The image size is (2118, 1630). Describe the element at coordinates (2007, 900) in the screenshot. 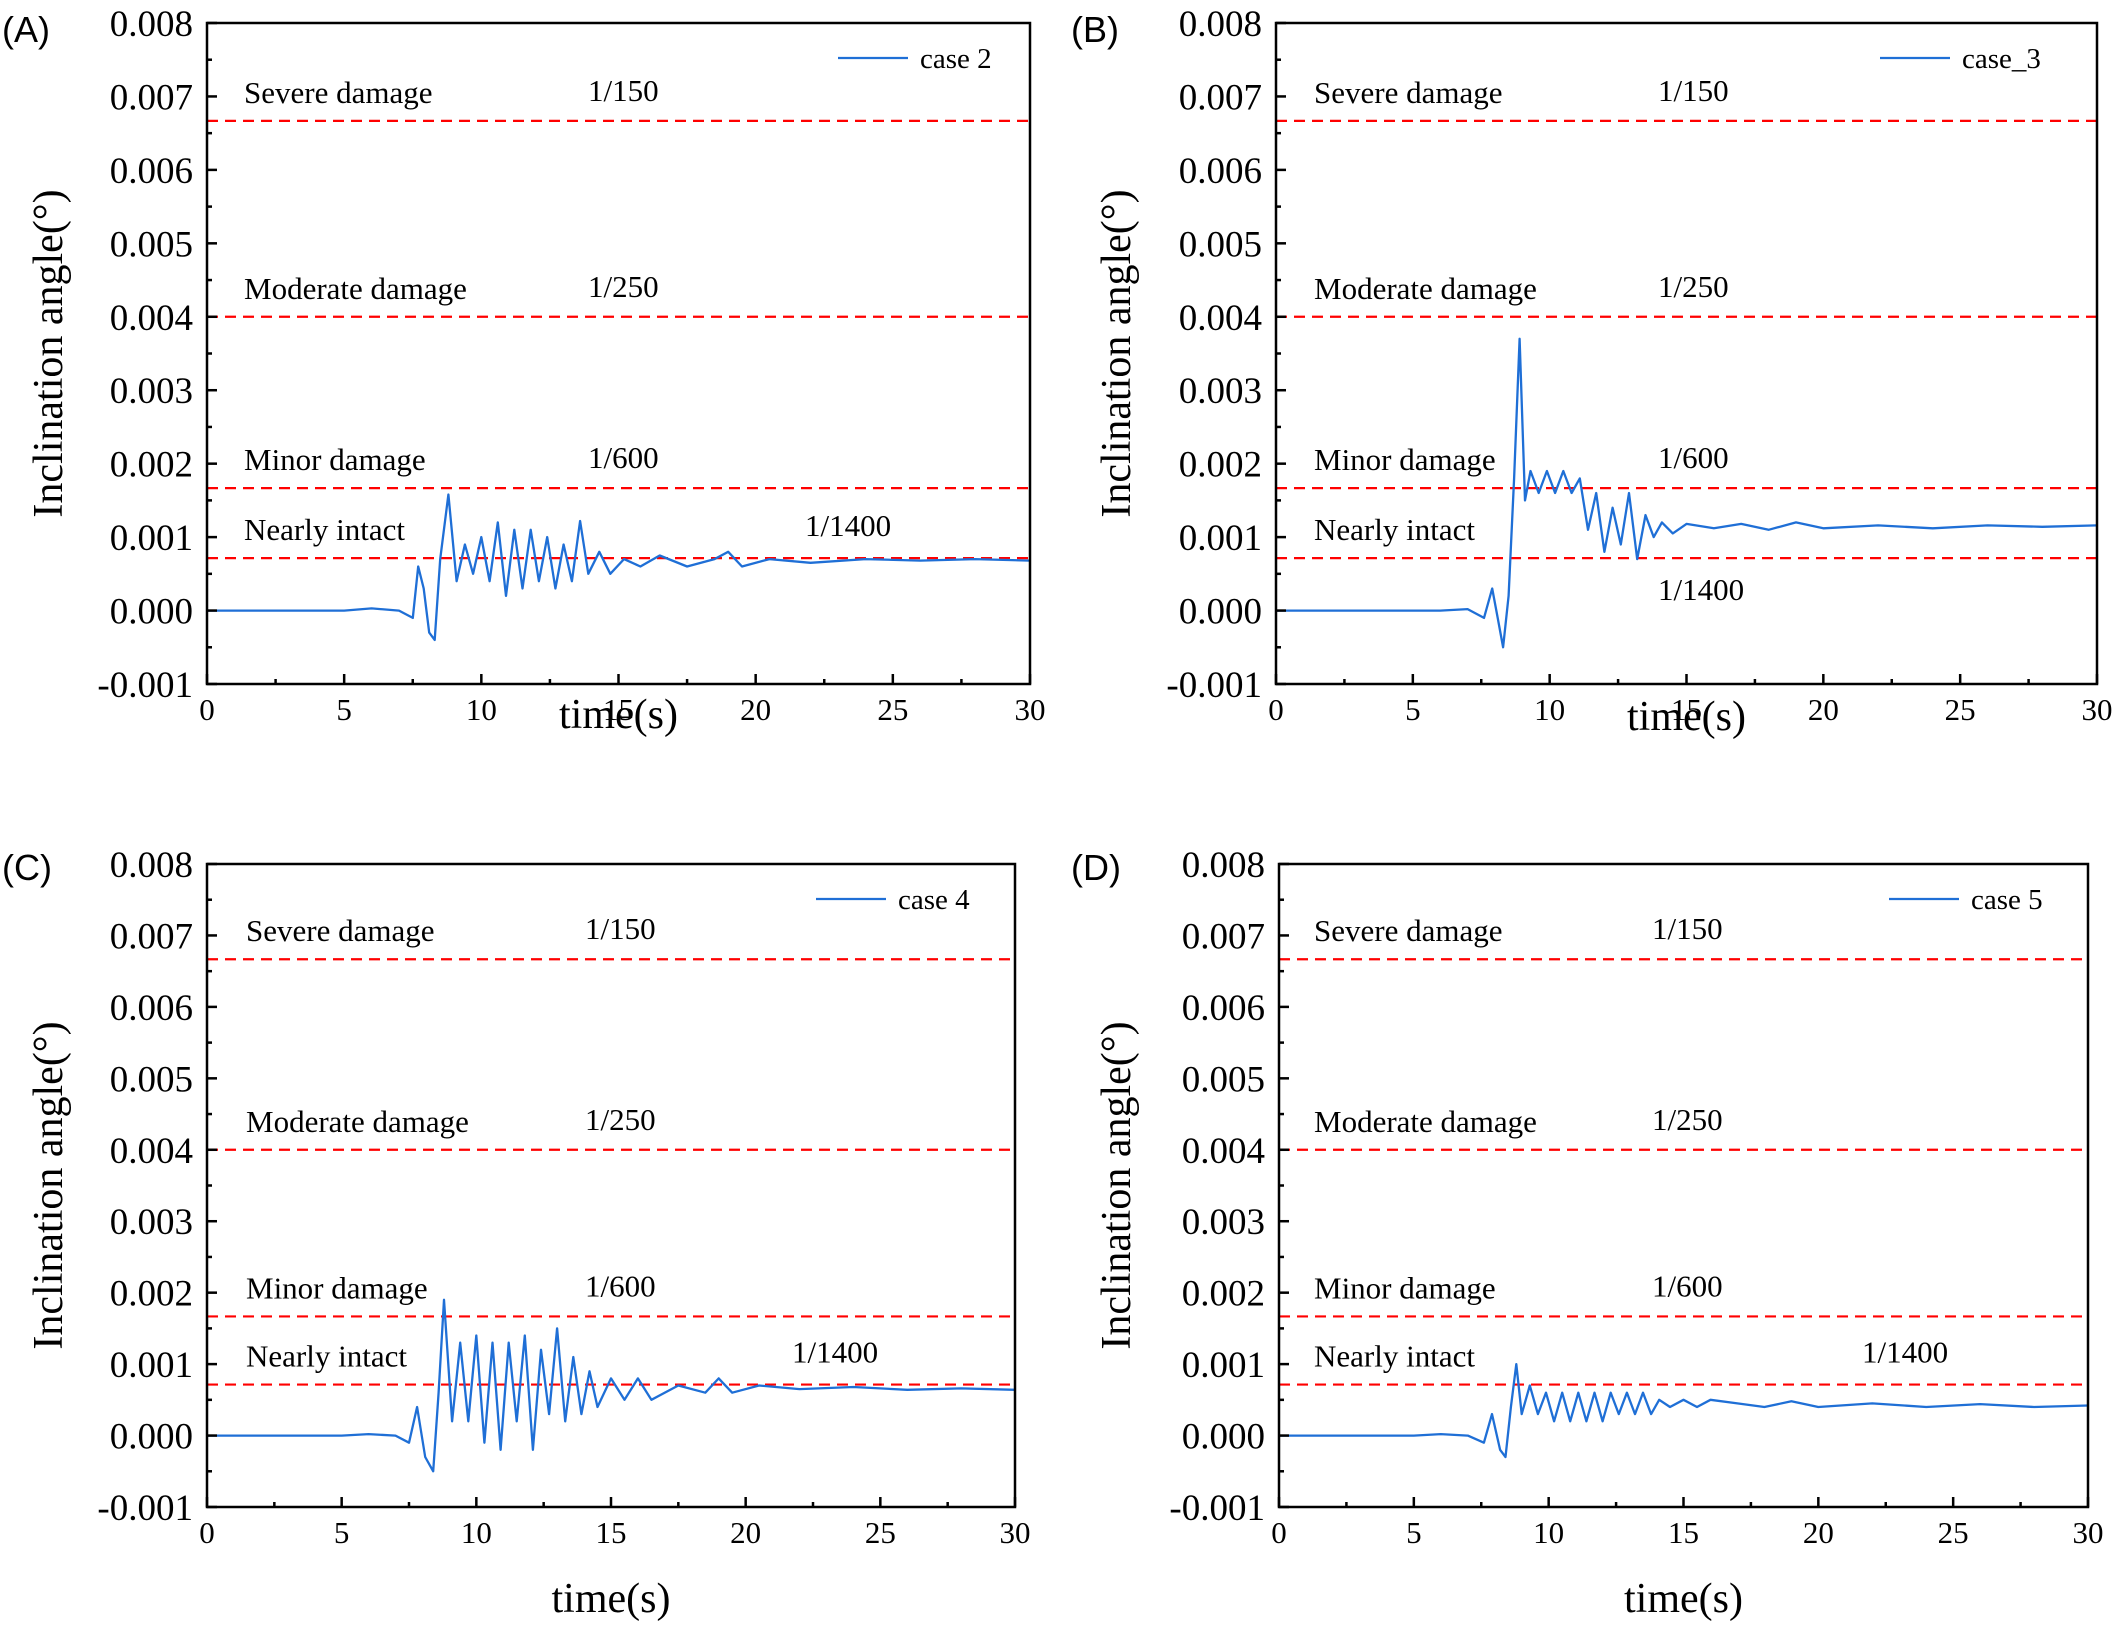

I see `legend-label: case 5` at that location.